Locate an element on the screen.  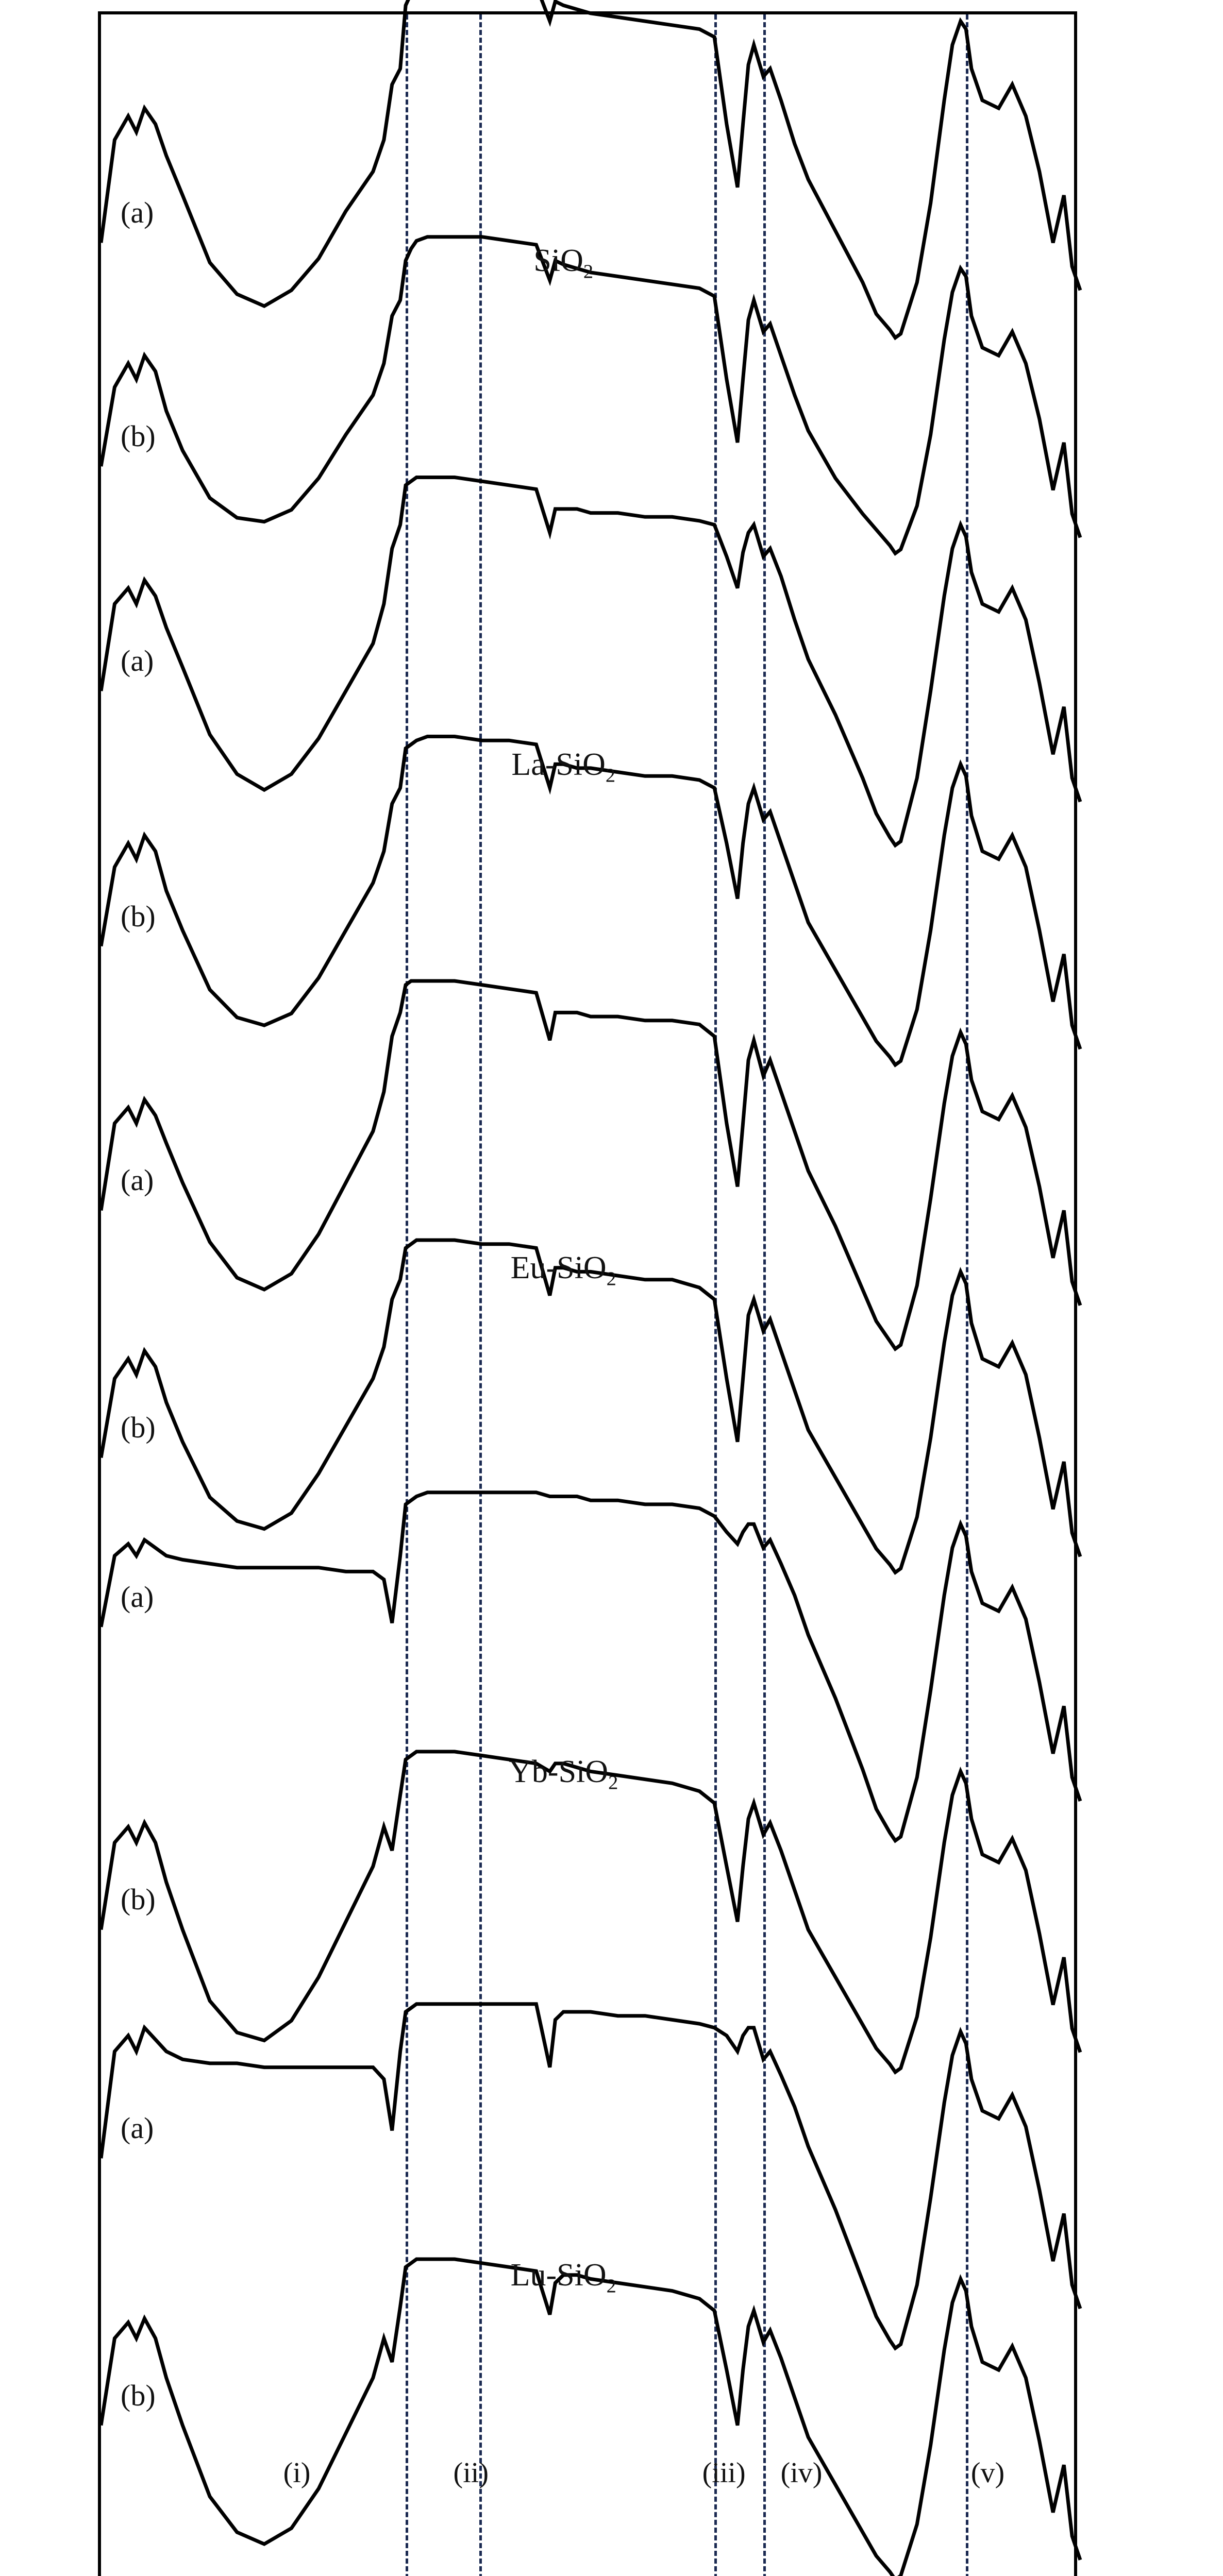
panel-title-text: Lu-SiO is located at coordinates (558, 2275).